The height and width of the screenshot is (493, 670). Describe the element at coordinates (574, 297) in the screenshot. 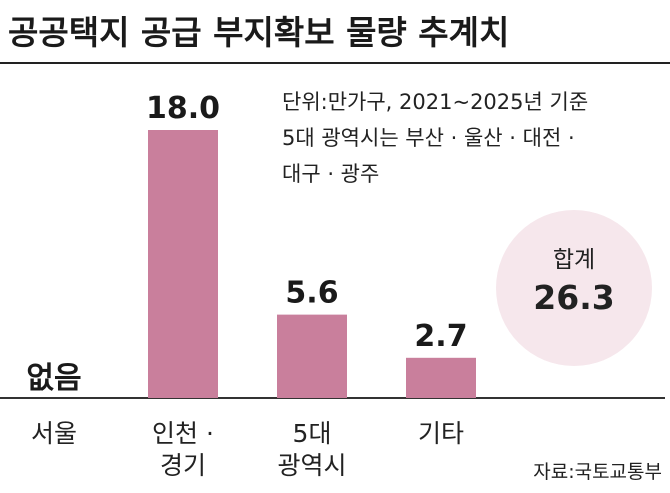

I see `total-value: 26.3` at that location.